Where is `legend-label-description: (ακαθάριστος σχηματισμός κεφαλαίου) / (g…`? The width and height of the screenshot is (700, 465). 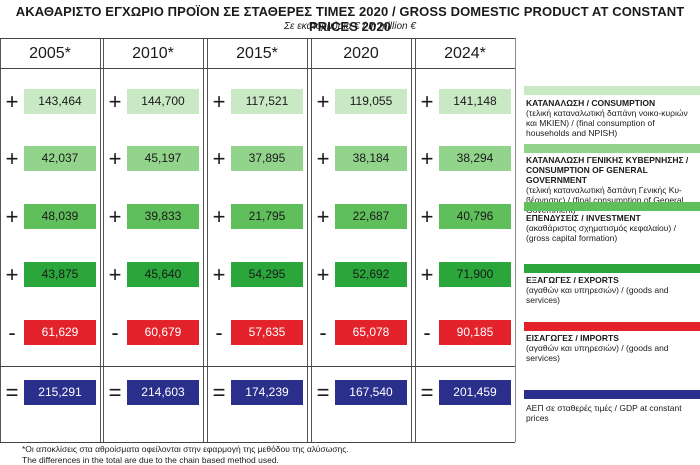
legend-label-description: (ακαθάριστος σχηματισμός κεφαλαίου) / (g… is located at coordinates (601, 233).